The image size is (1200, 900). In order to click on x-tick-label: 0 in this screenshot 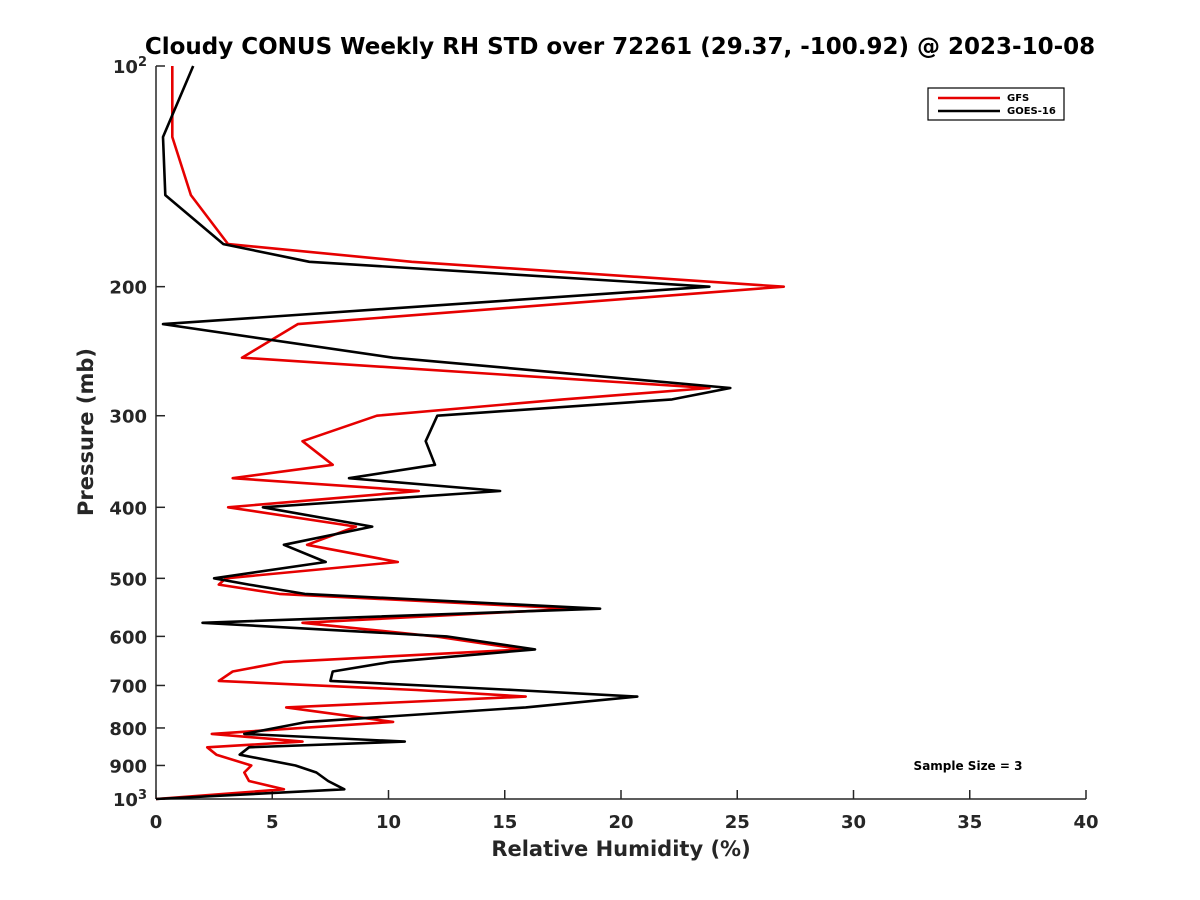, I will do `click(156, 822)`.